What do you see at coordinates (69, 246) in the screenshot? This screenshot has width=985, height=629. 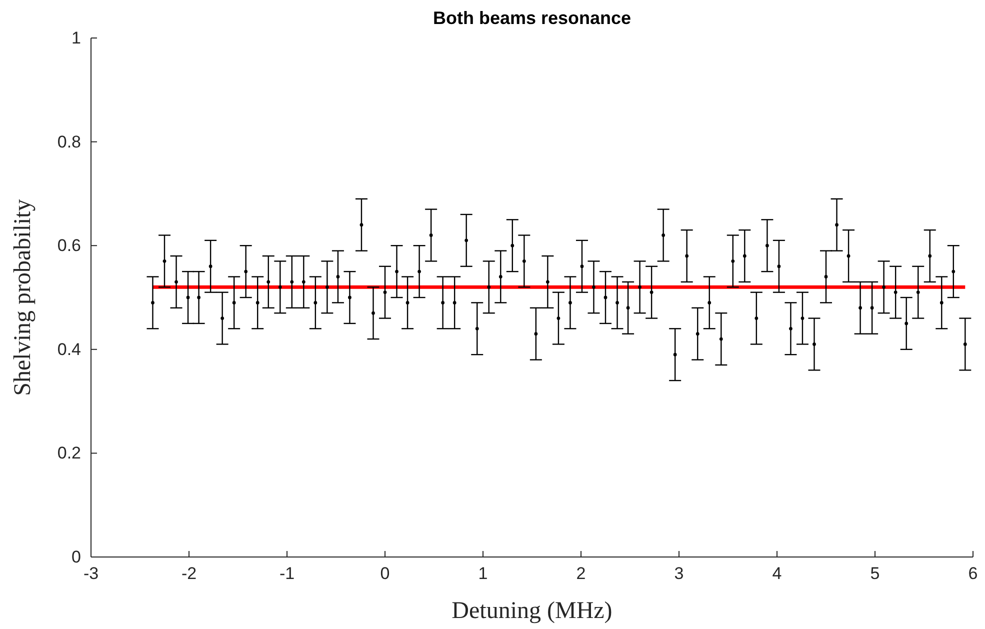 I see `y-tick-label: 0.6` at bounding box center [69, 246].